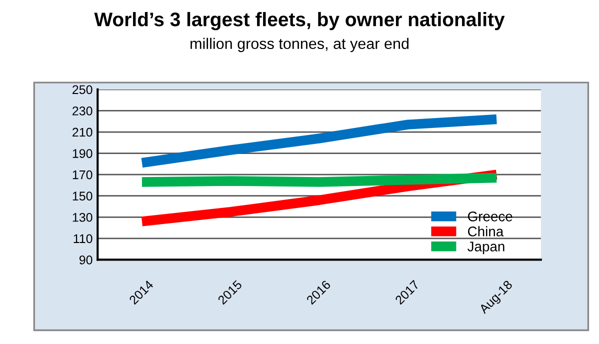  What do you see at coordinates (85, 260) in the screenshot?
I see `y-tick-label: 90` at bounding box center [85, 260].